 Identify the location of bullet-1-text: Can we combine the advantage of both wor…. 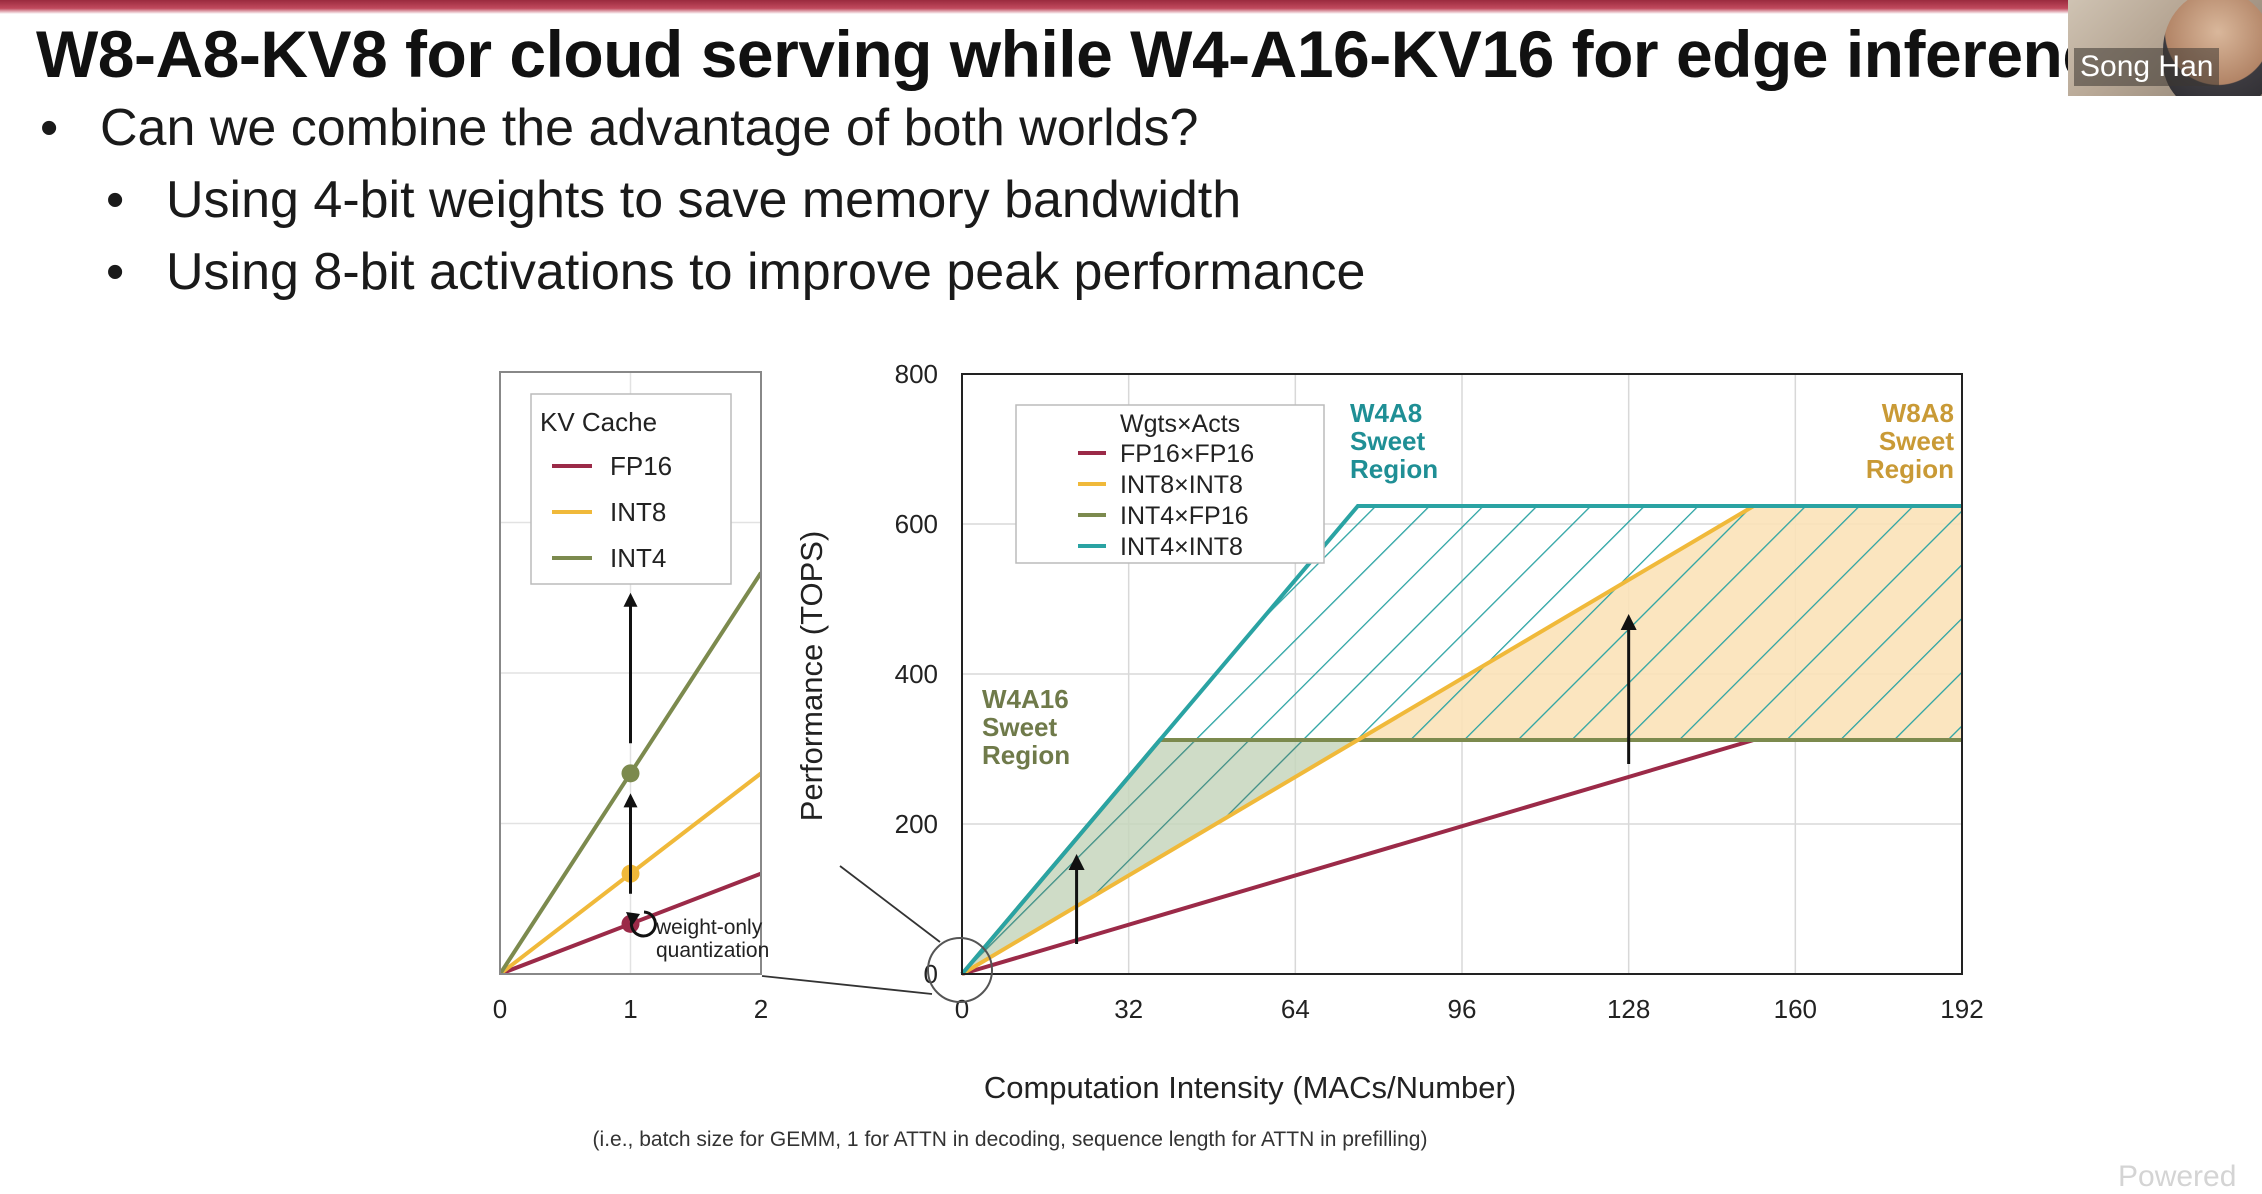
(649, 128).